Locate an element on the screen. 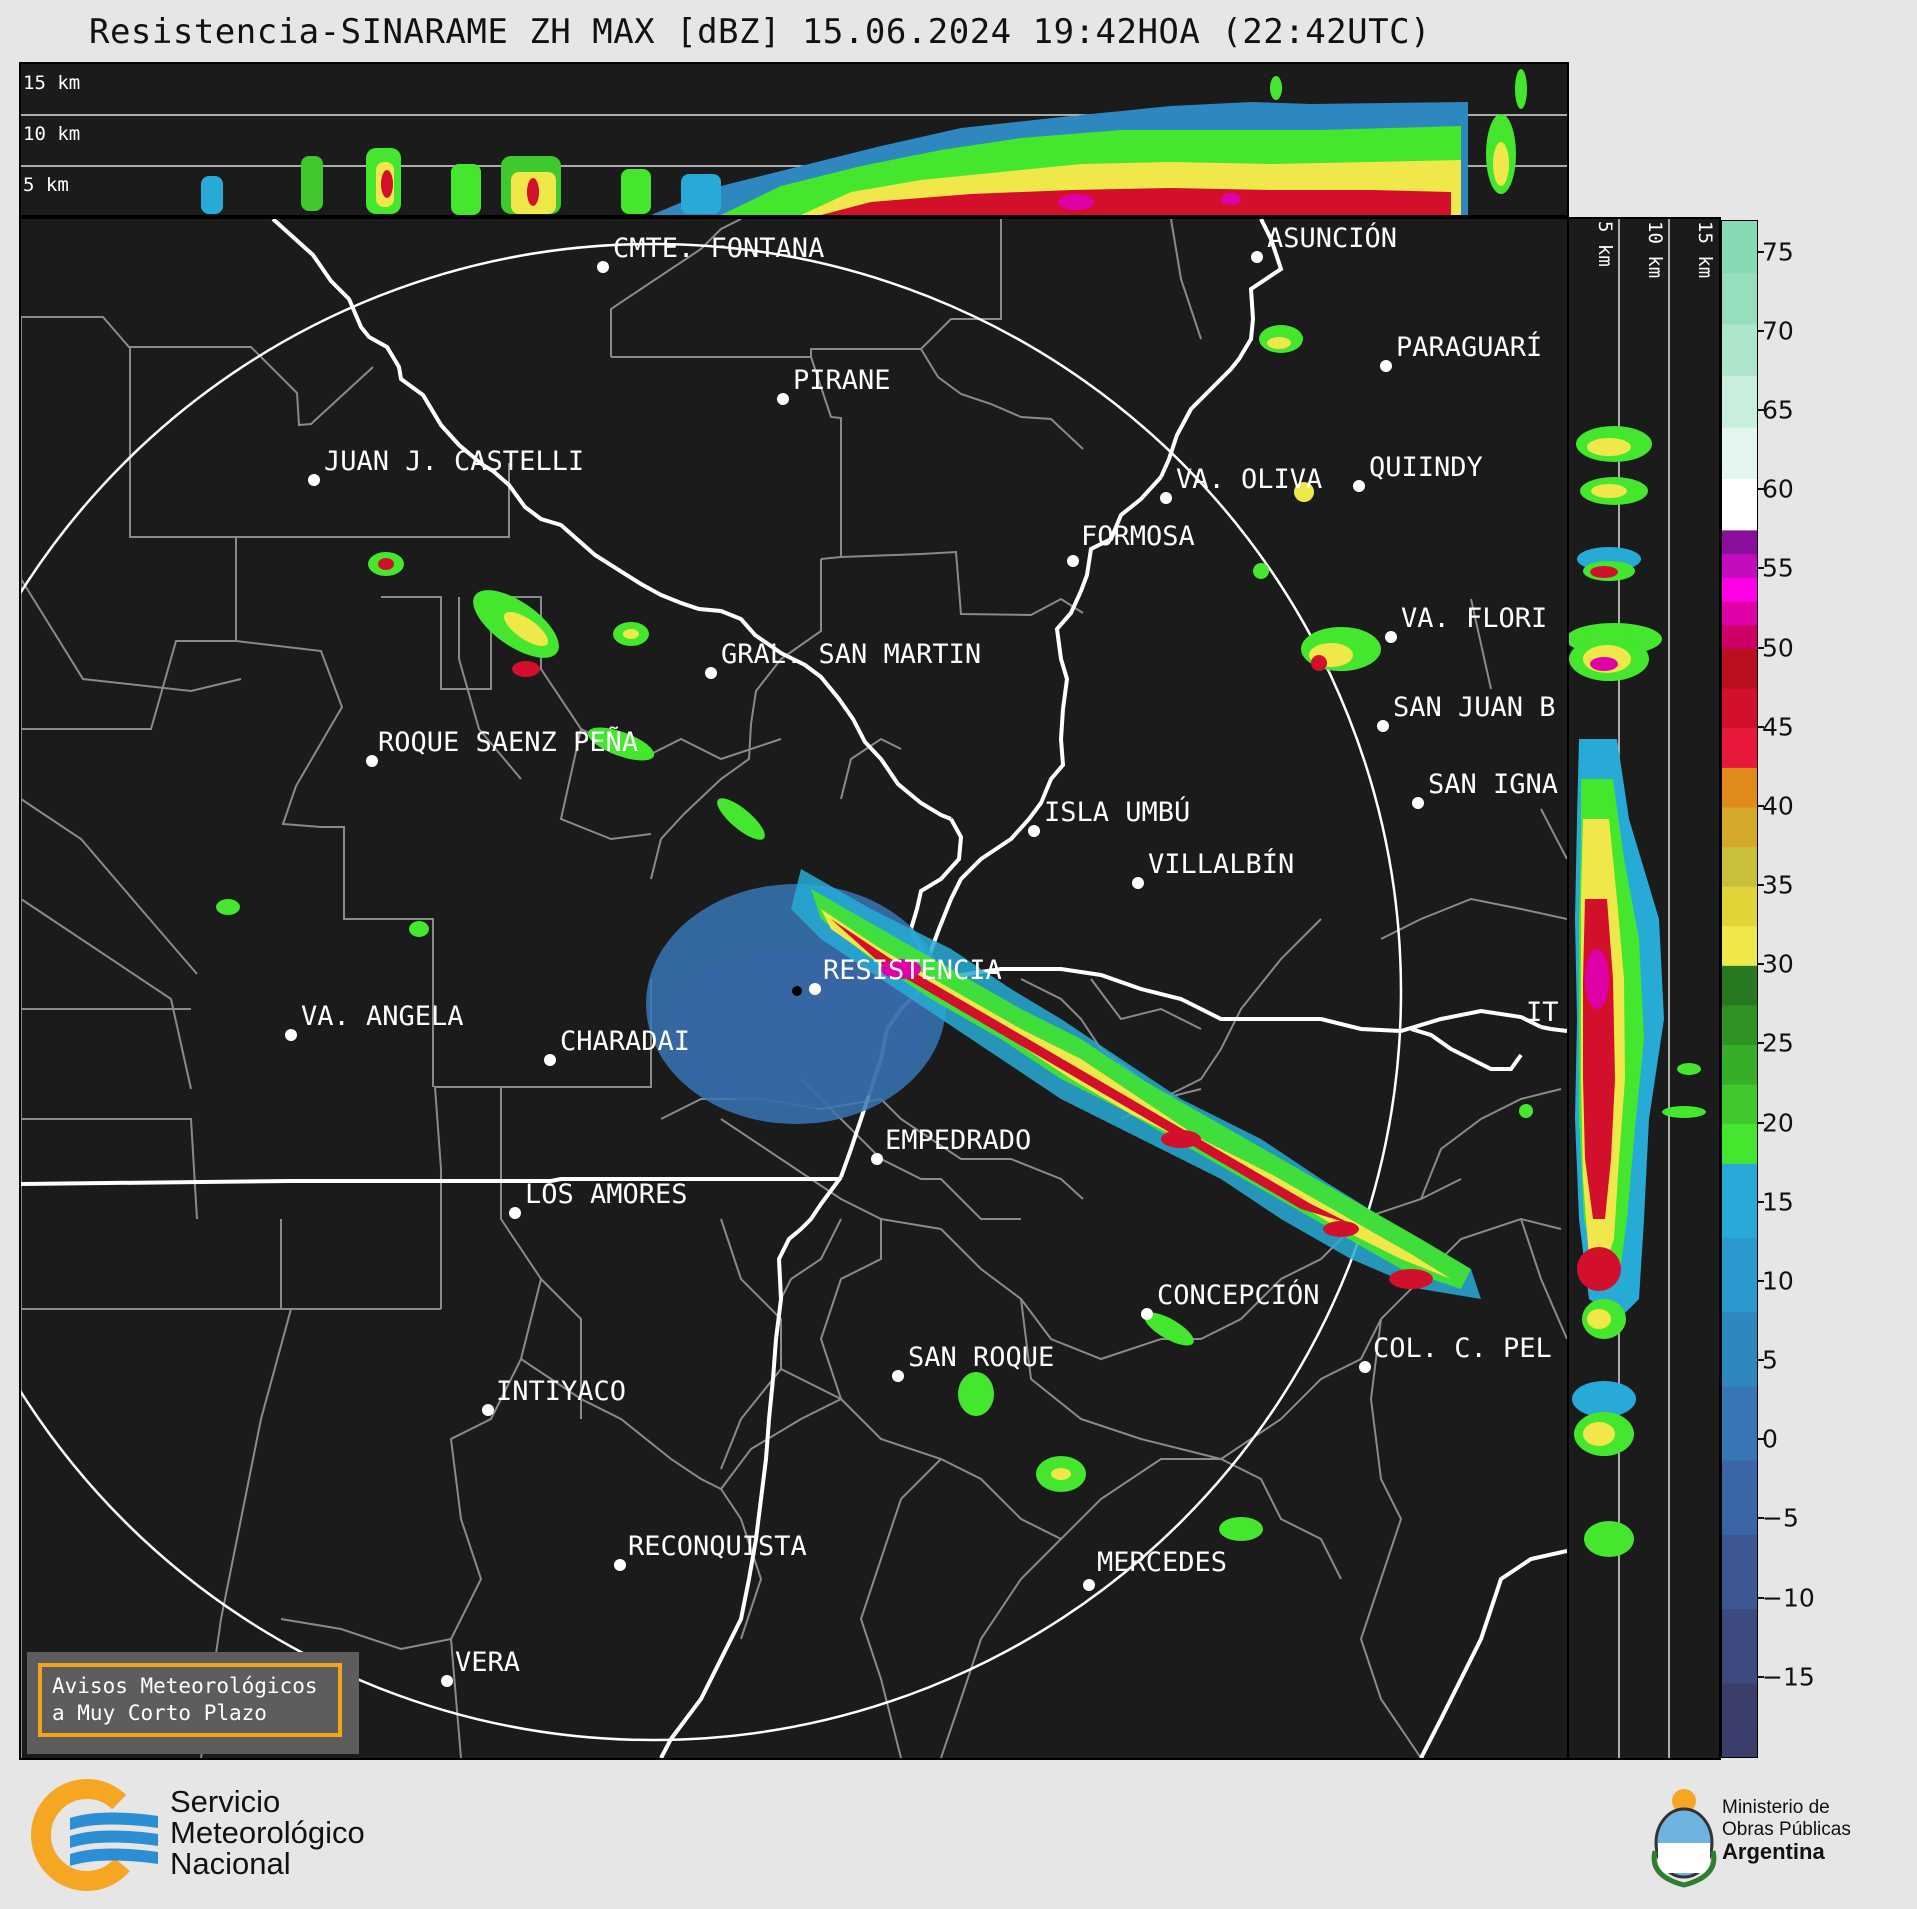 The height and width of the screenshot is (1909, 1917). colorbar-tick-label: −15 is located at coordinates (1788, 1677).